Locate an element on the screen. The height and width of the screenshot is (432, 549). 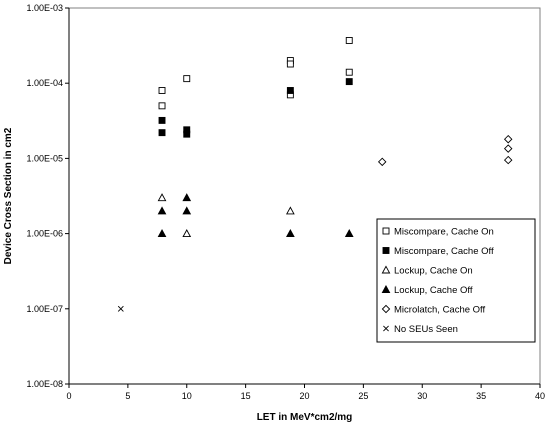
series-square-open is located at coordinates (255, 73).